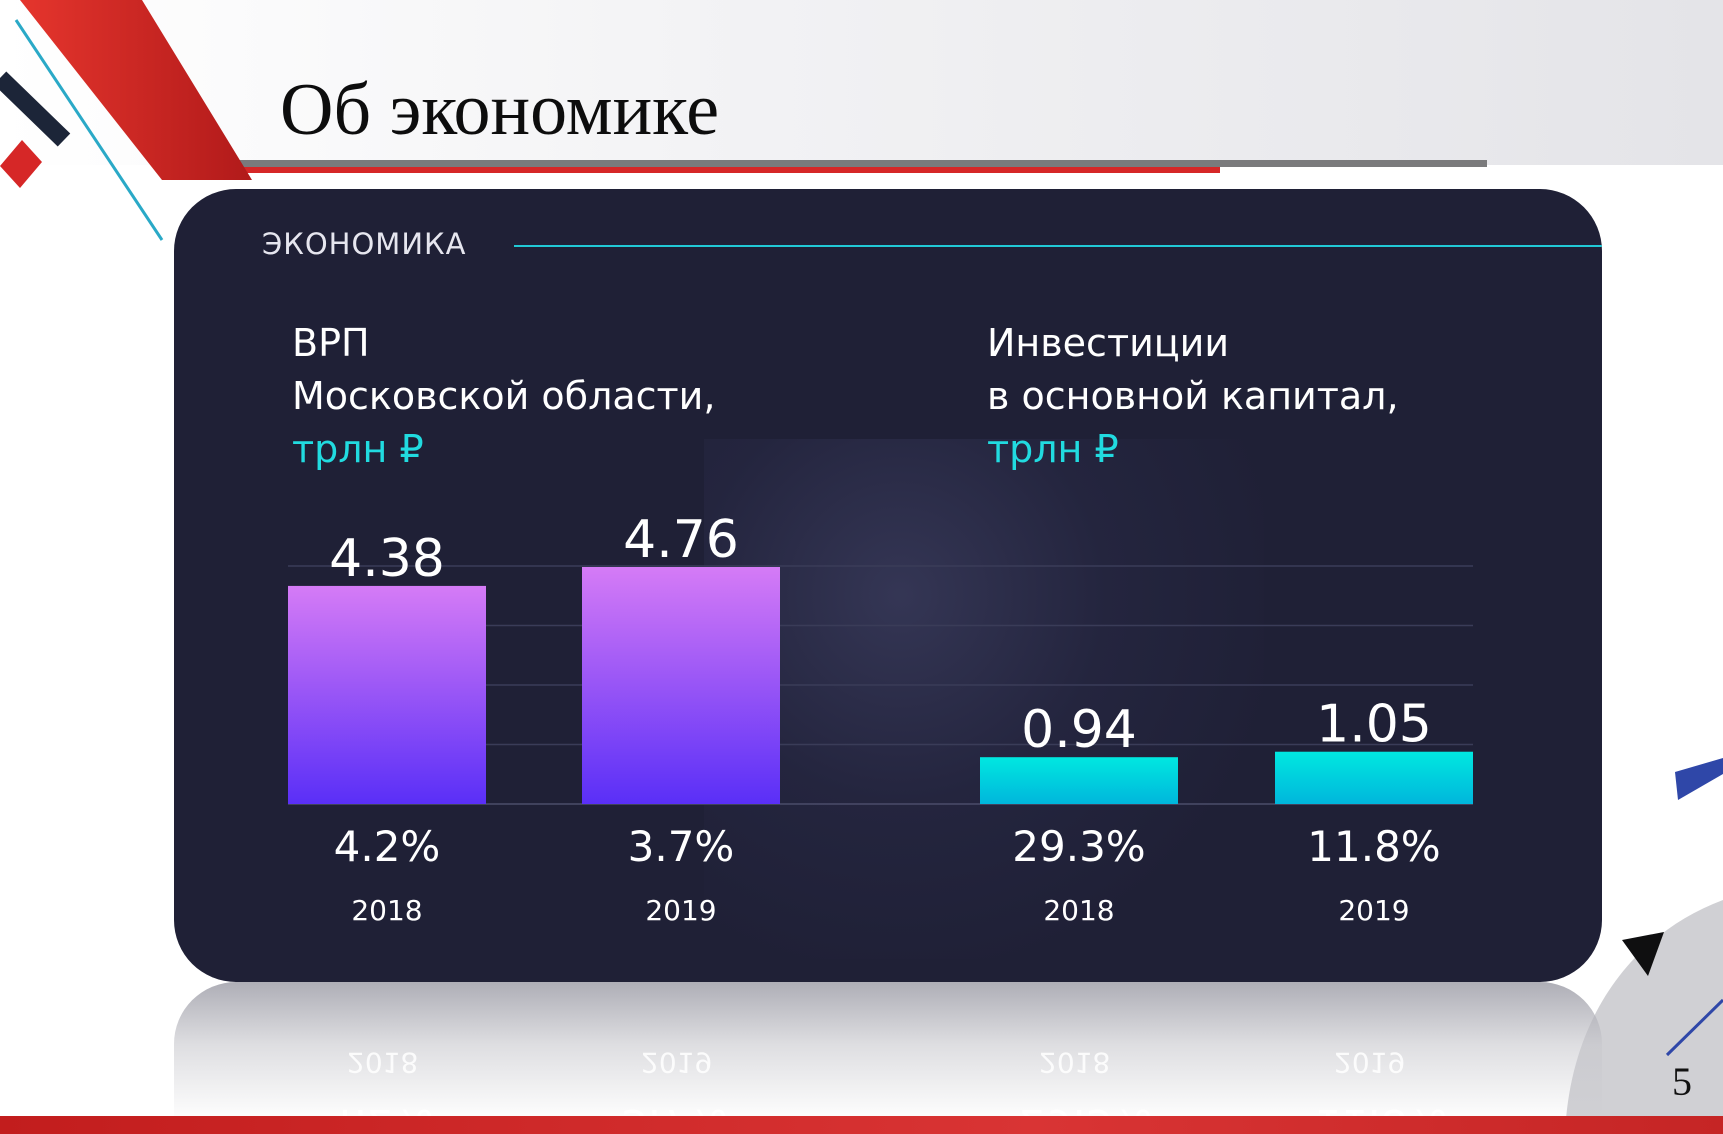  What do you see at coordinates (861, 1125) in the screenshot?
I see `bottom-red-band` at bounding box center [861, 1125].